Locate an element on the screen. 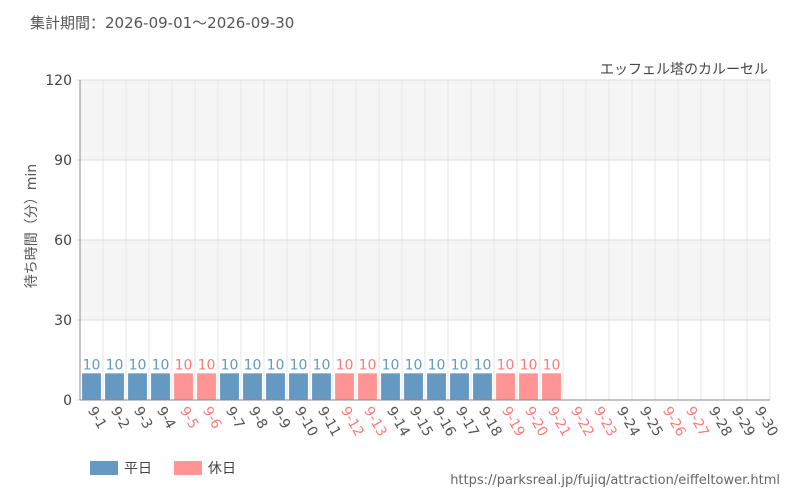  x-tick-label: 9-2 is located at coordinates (119, 418).